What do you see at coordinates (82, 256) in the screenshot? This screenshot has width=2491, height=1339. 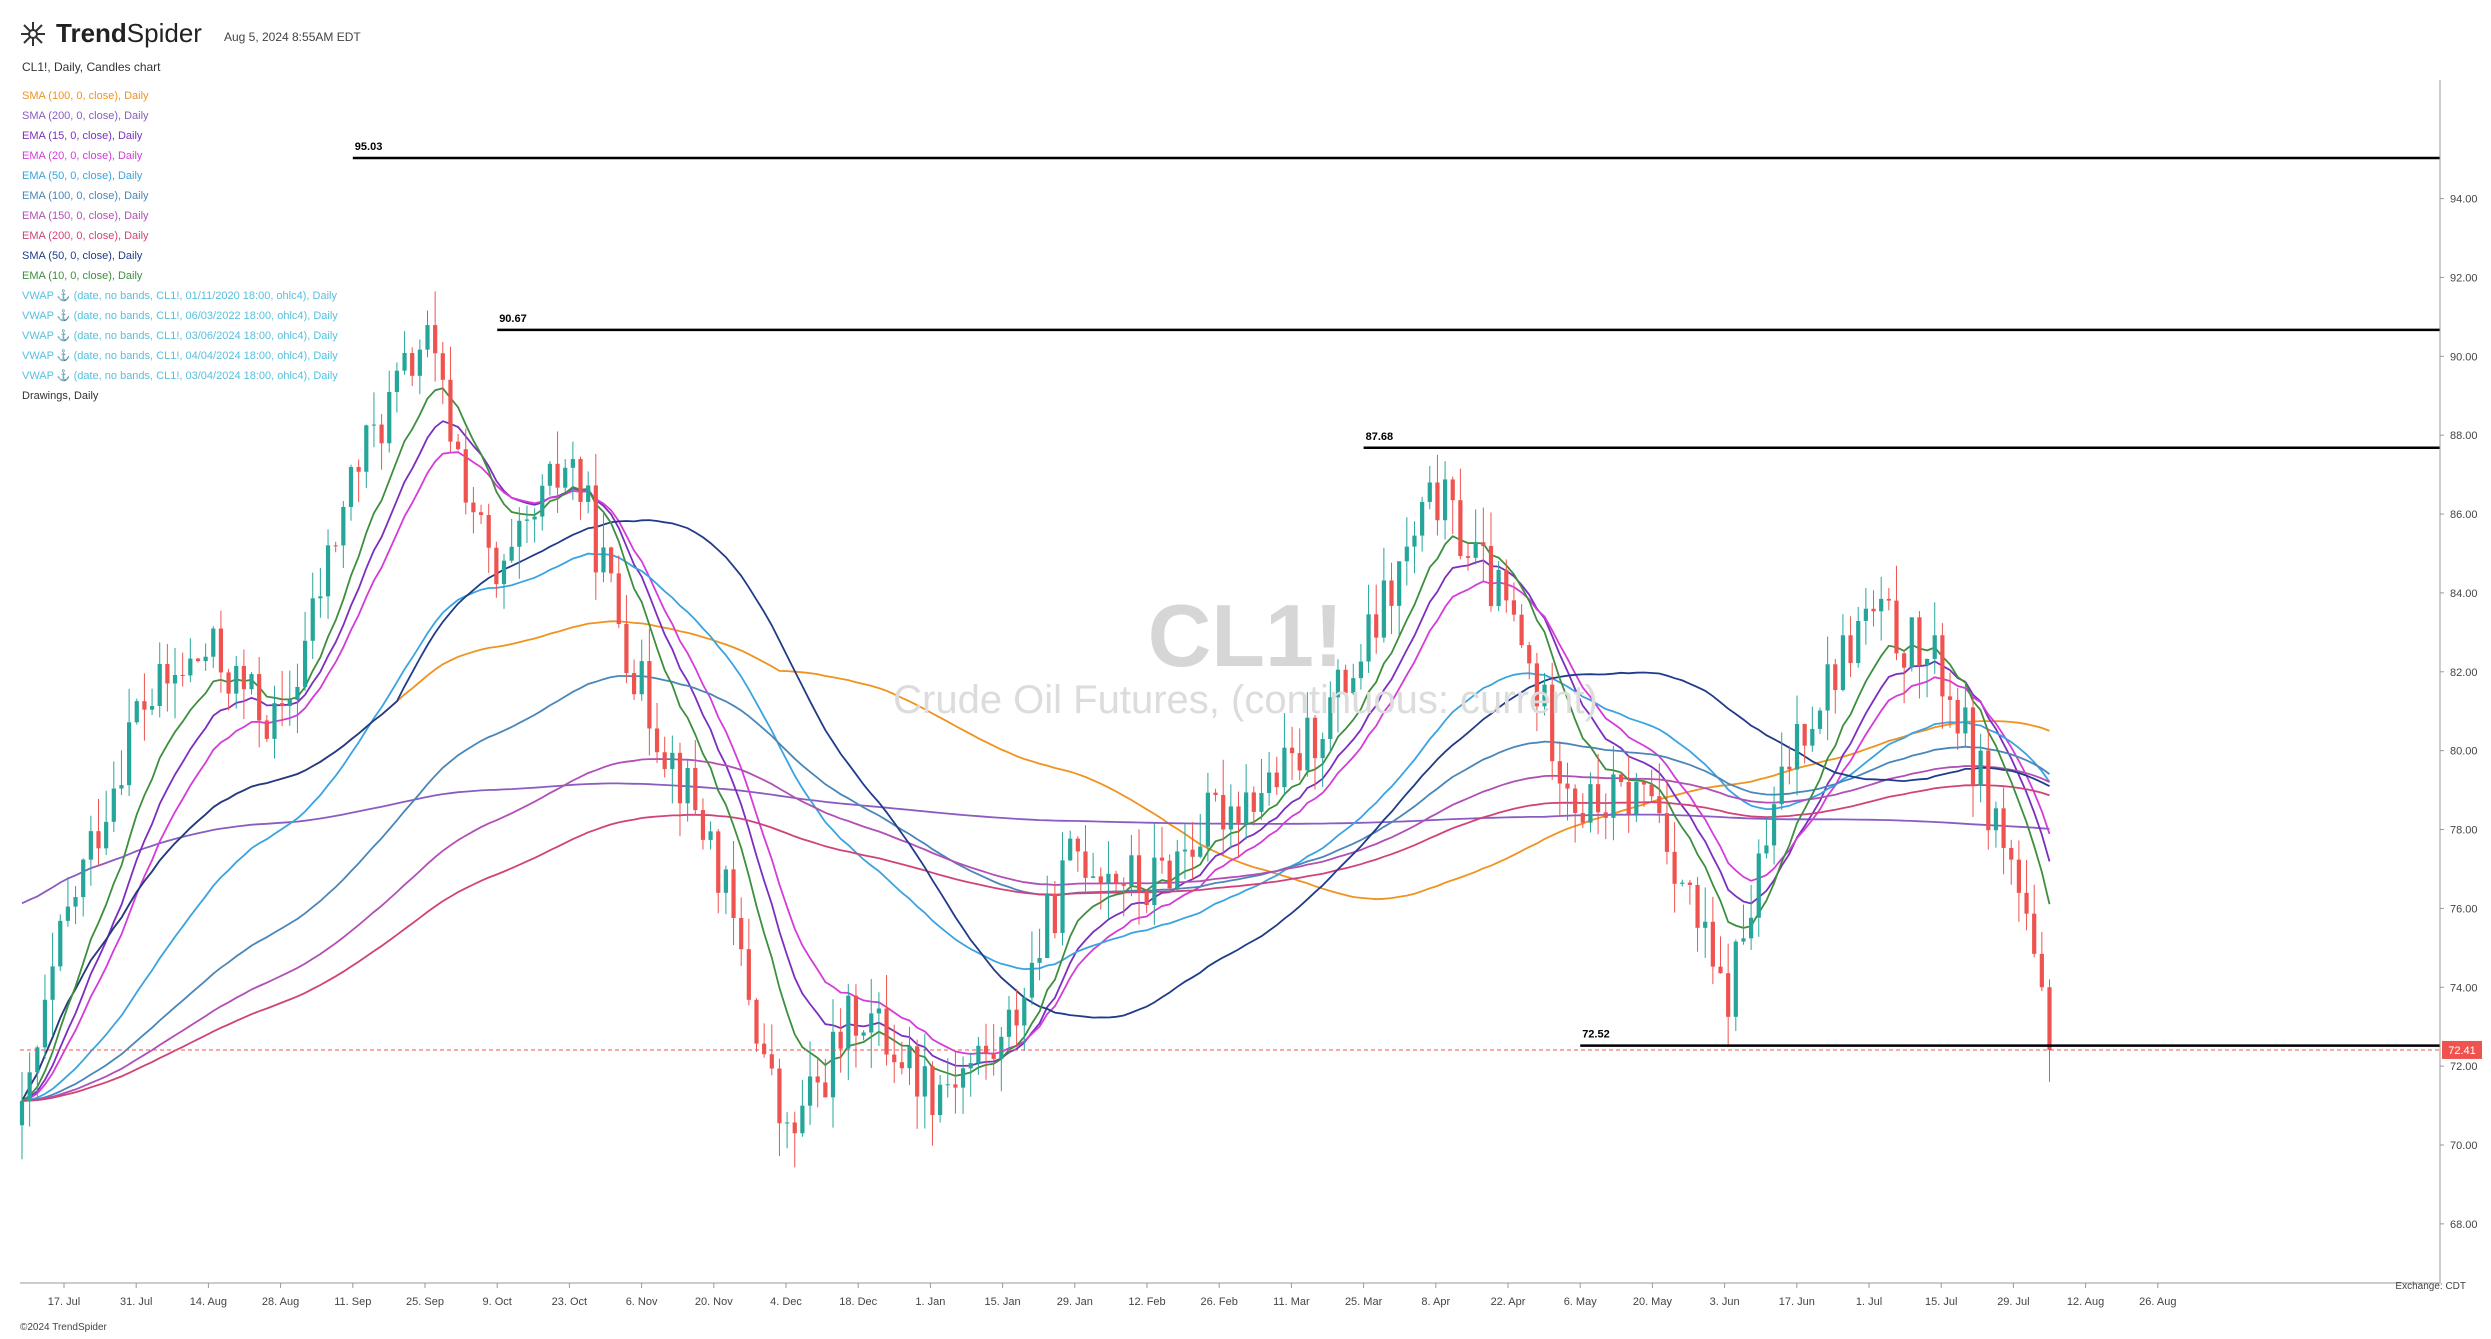 I see `legend-item: SMA (50, 0, close), Daily` at bounding box center [82, 256].